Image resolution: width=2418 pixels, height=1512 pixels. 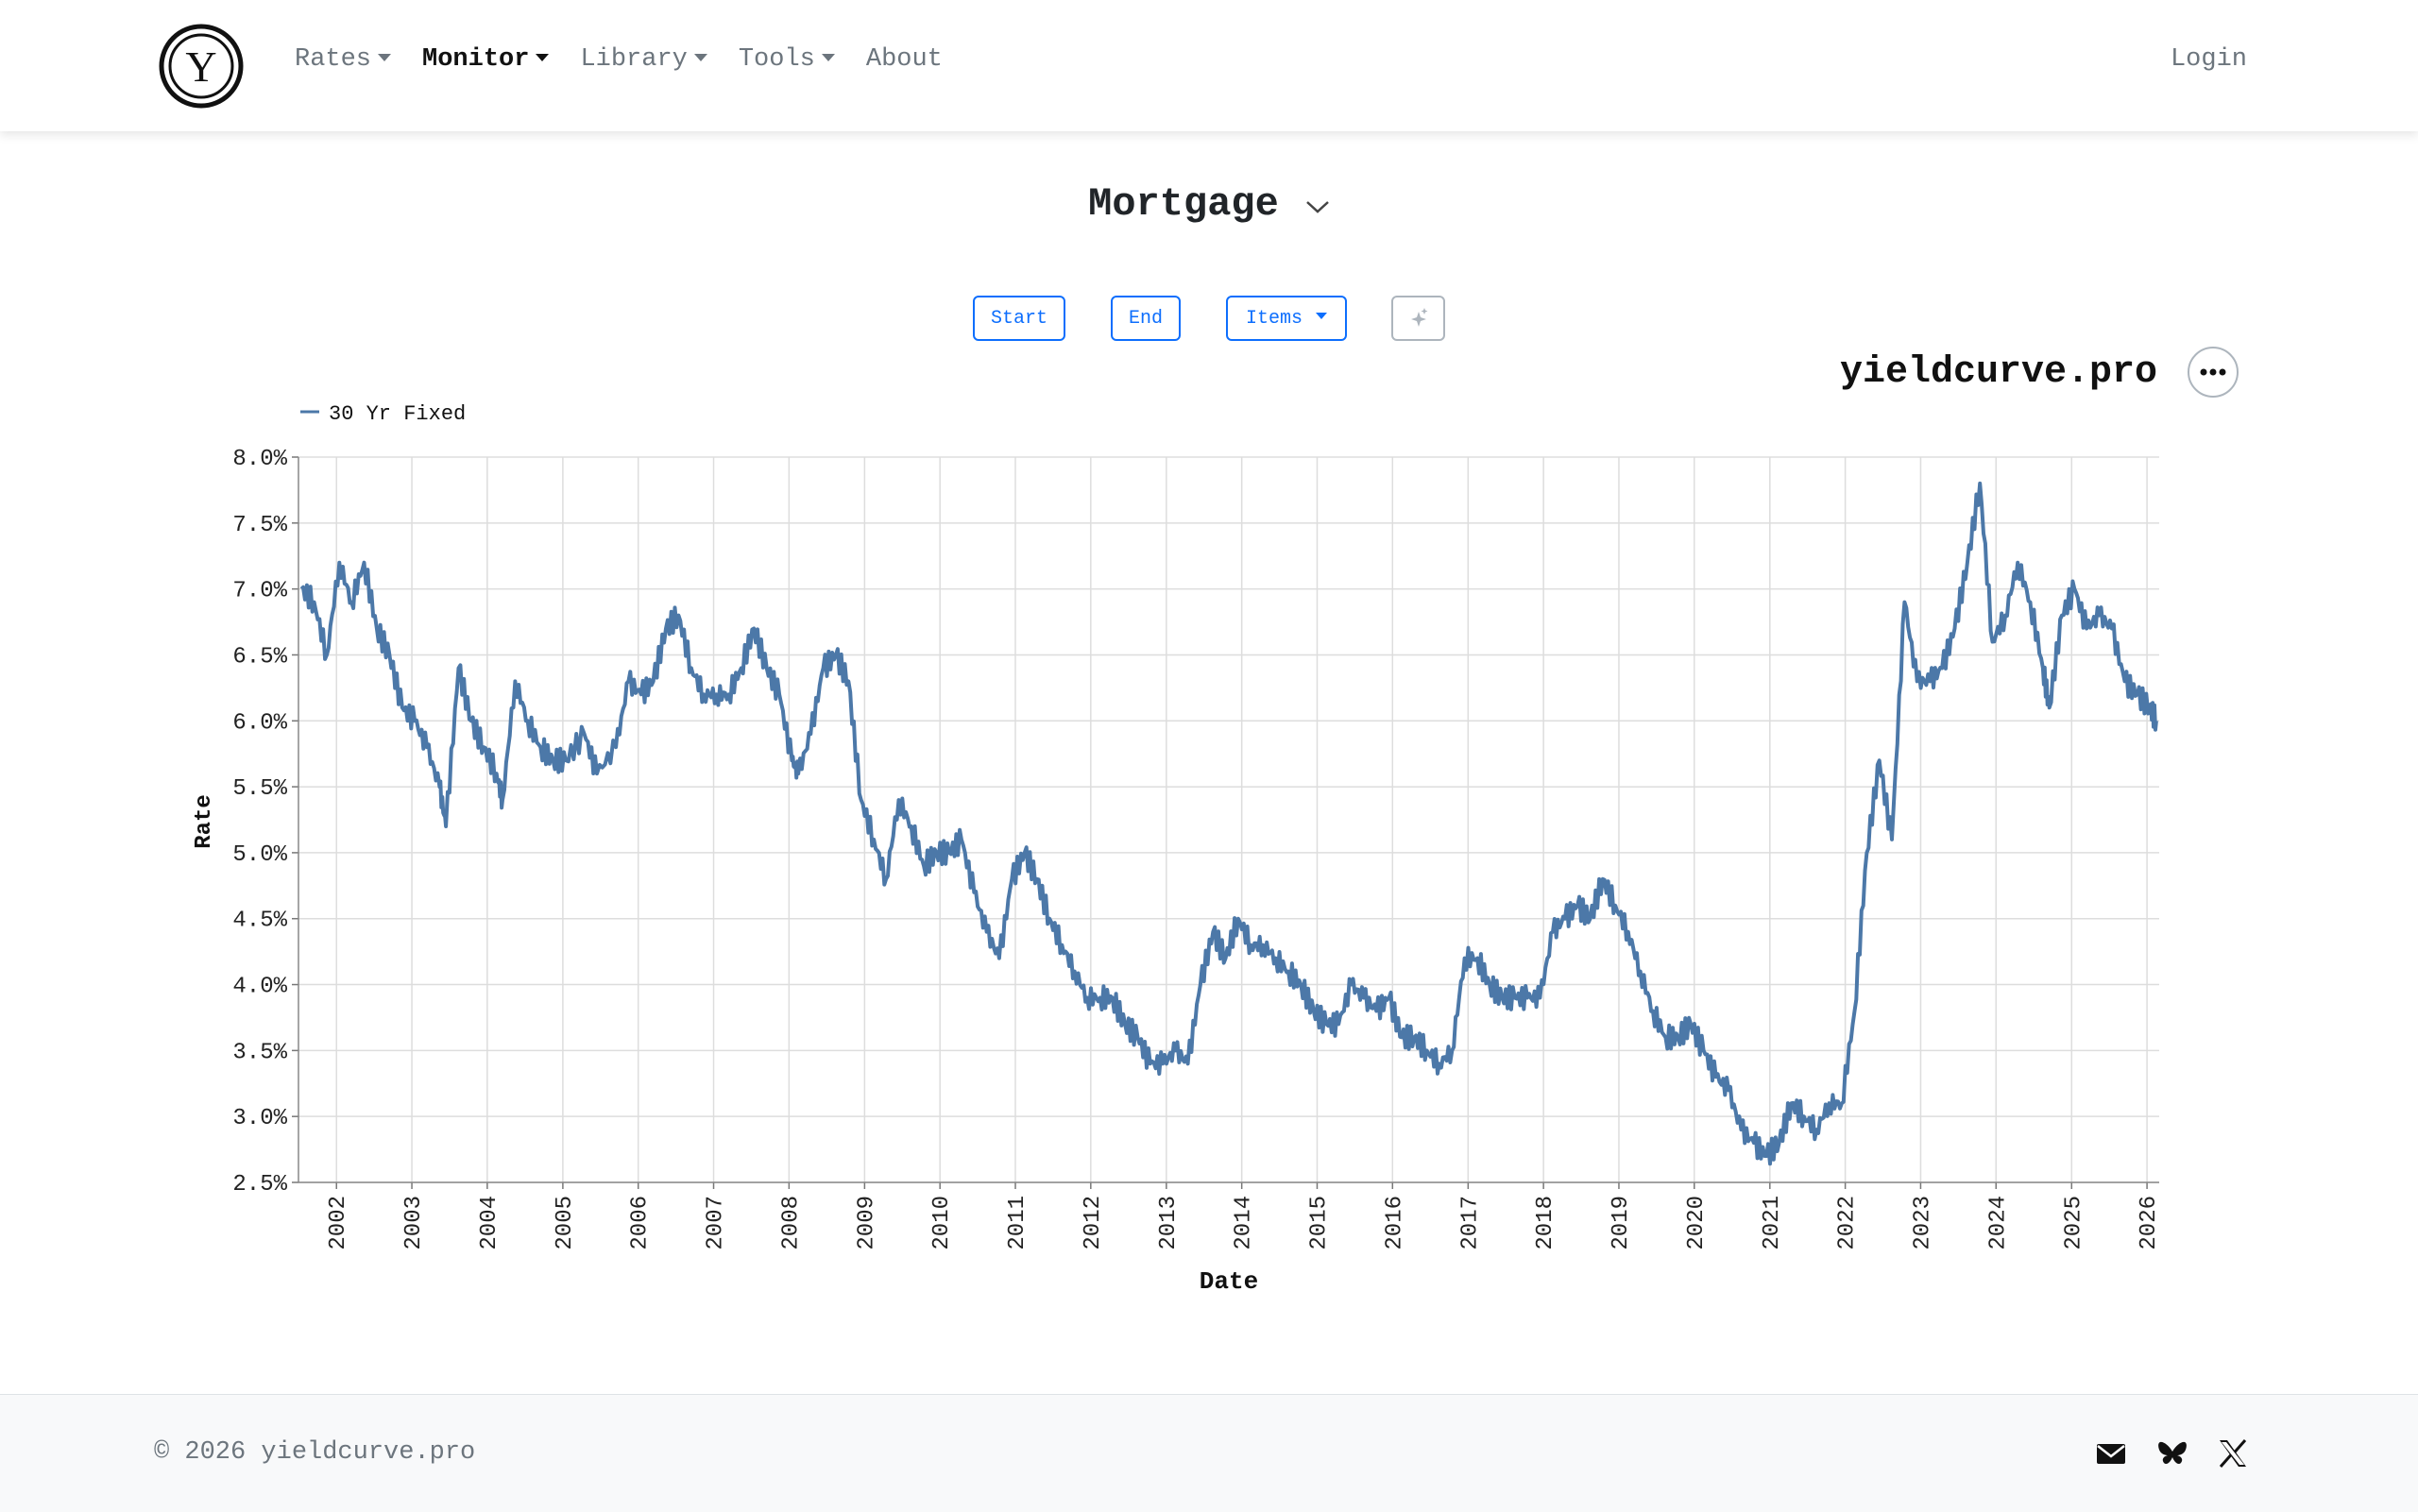 What do you see at coordinates (259, 789) in the screenshot?
I see `y-tick-label: 5.5%` at bounding box center [259, 789].